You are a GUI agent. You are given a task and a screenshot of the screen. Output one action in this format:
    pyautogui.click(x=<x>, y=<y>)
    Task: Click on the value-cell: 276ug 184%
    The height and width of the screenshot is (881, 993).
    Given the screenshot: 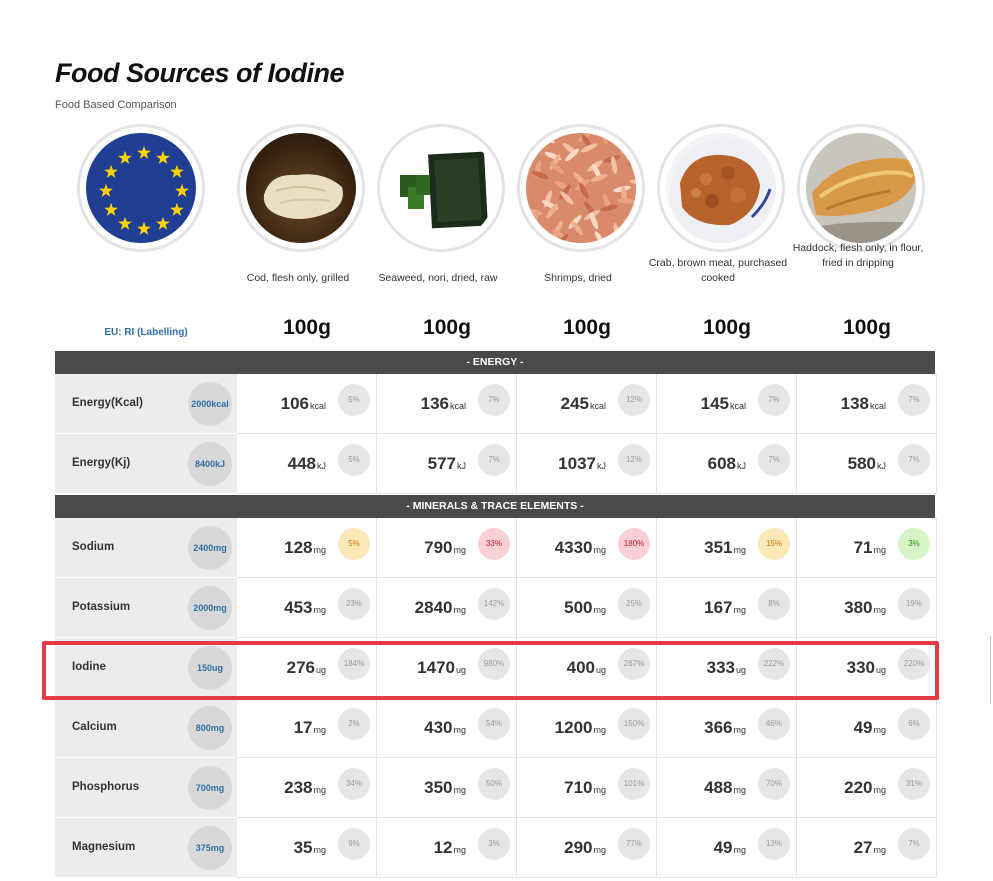 What is the action you would take?
    pyautogui.click(x=307, y=668)
    